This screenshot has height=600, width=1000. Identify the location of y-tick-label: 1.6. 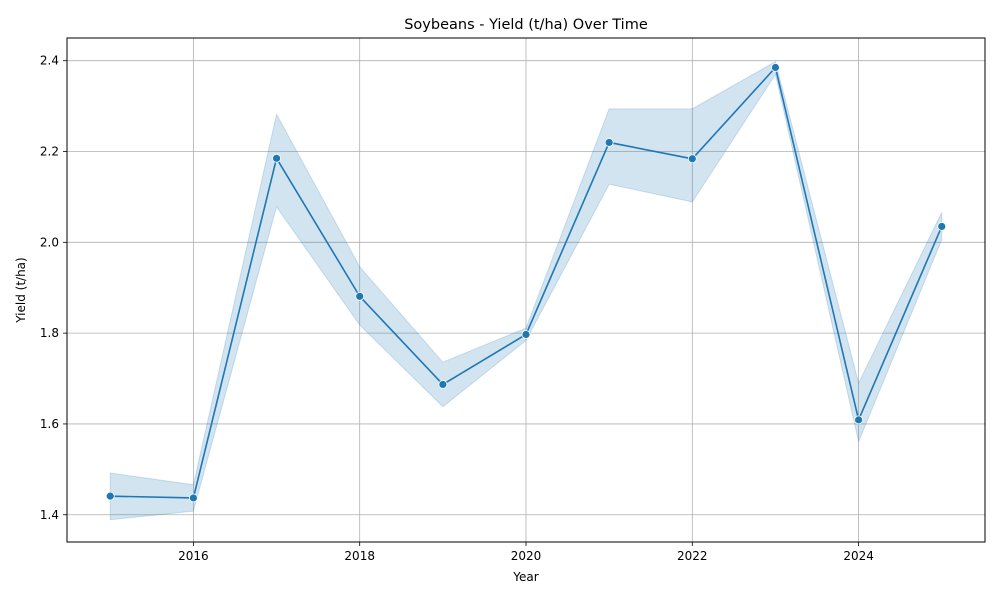
(49, 424).